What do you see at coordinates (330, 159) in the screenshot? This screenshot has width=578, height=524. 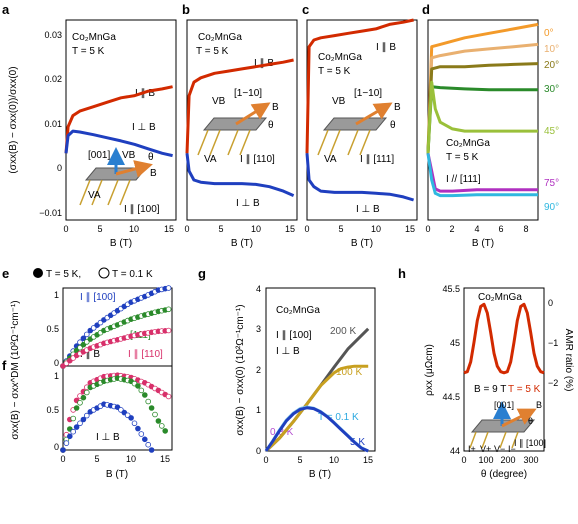 I see `c-inset-va: VA` at bounding box center [330, 159].